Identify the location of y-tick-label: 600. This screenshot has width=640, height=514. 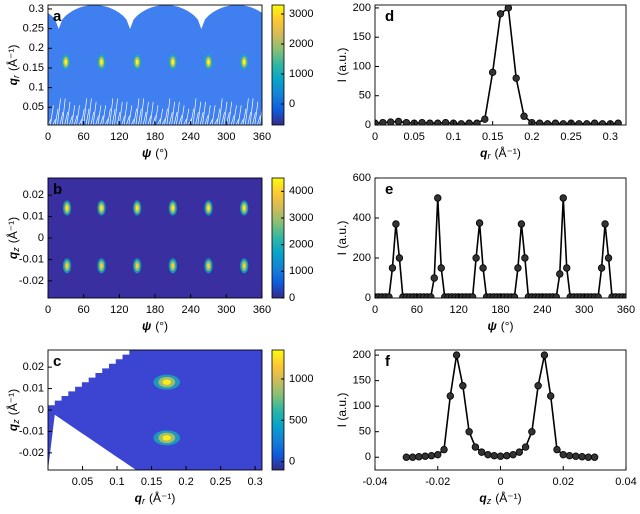
(362, 178).